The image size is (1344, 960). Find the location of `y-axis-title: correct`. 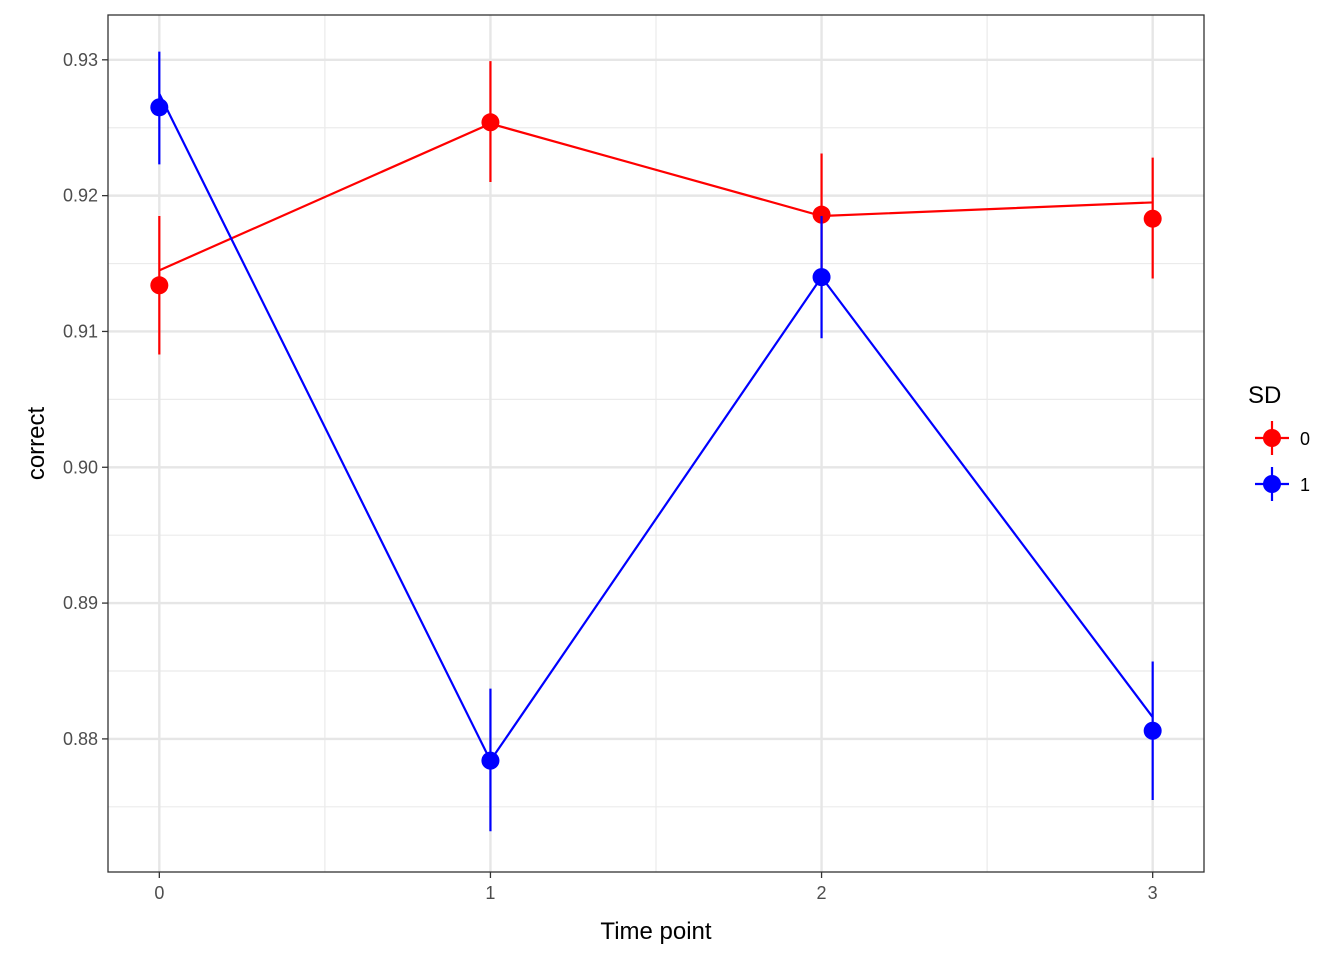

y-axis-title: correct is located at coordinates (36, 444).